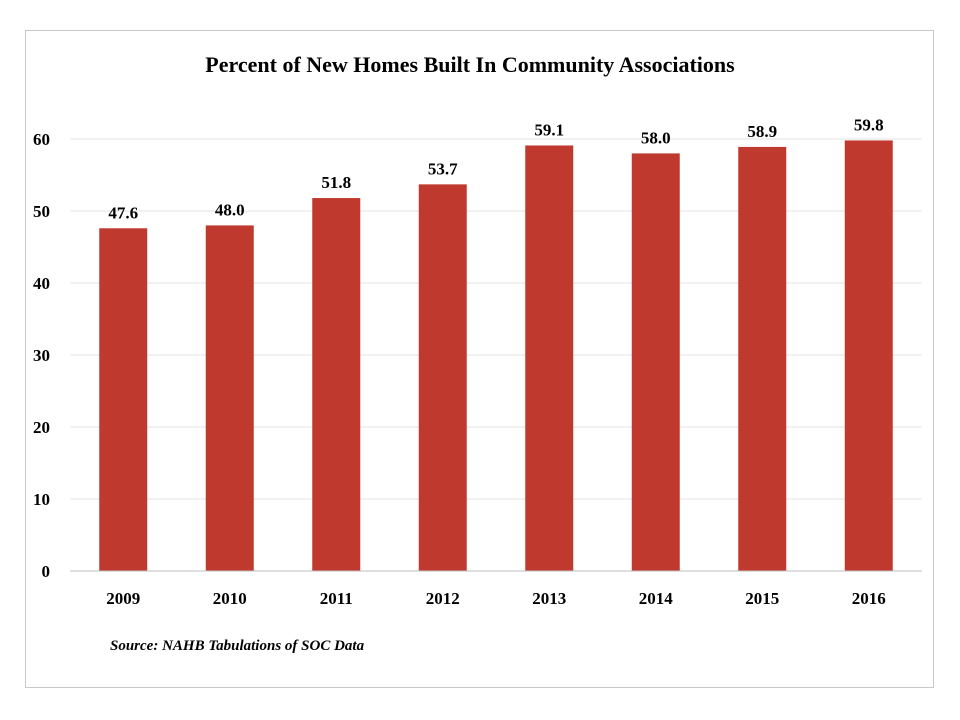 This screenshot has height=720, width=960. I want to click on y-axis: 0 10 20 30 40 50 60, so click(41, 355).